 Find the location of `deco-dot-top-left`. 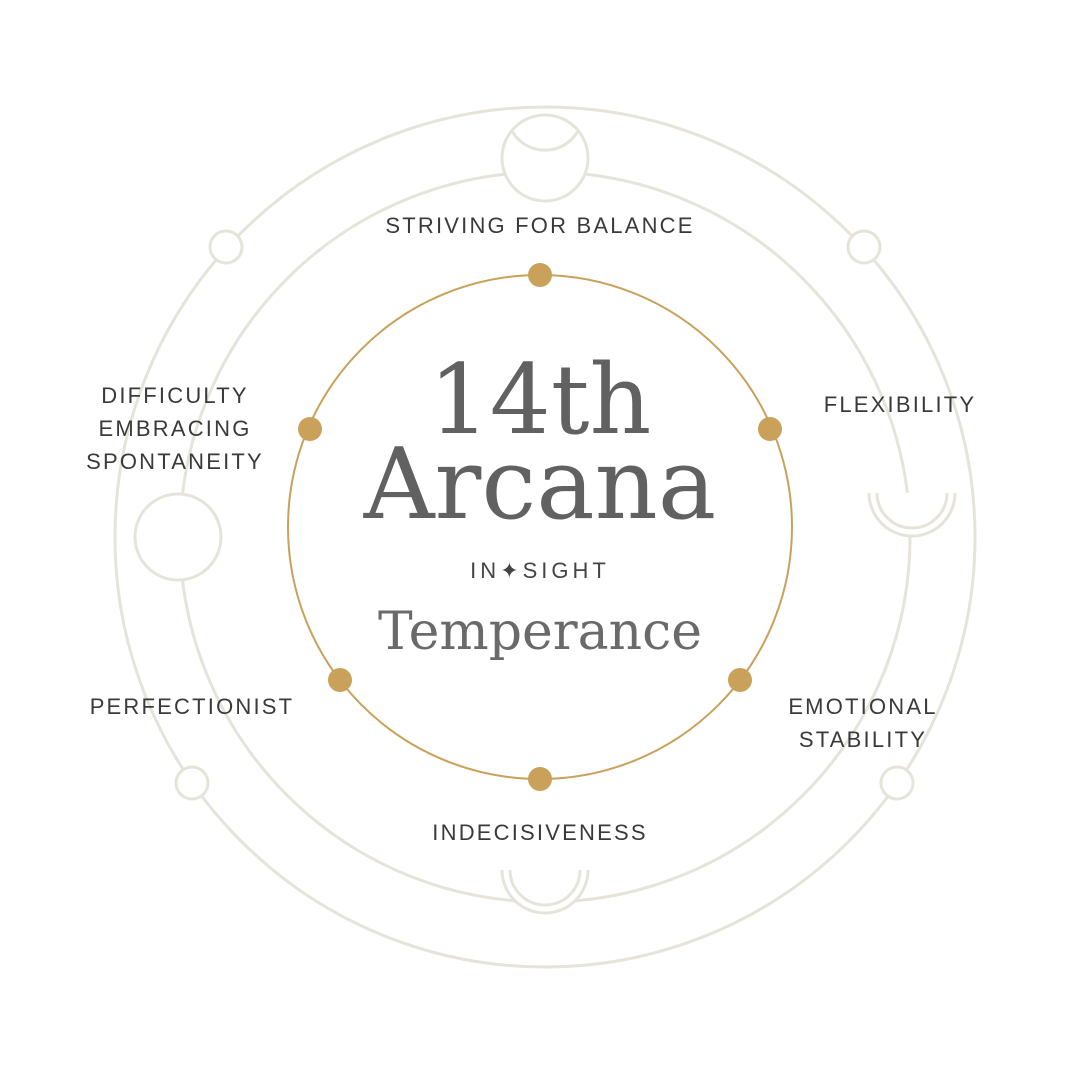

deco-dot-top-left is located at coordinates (226, 247).